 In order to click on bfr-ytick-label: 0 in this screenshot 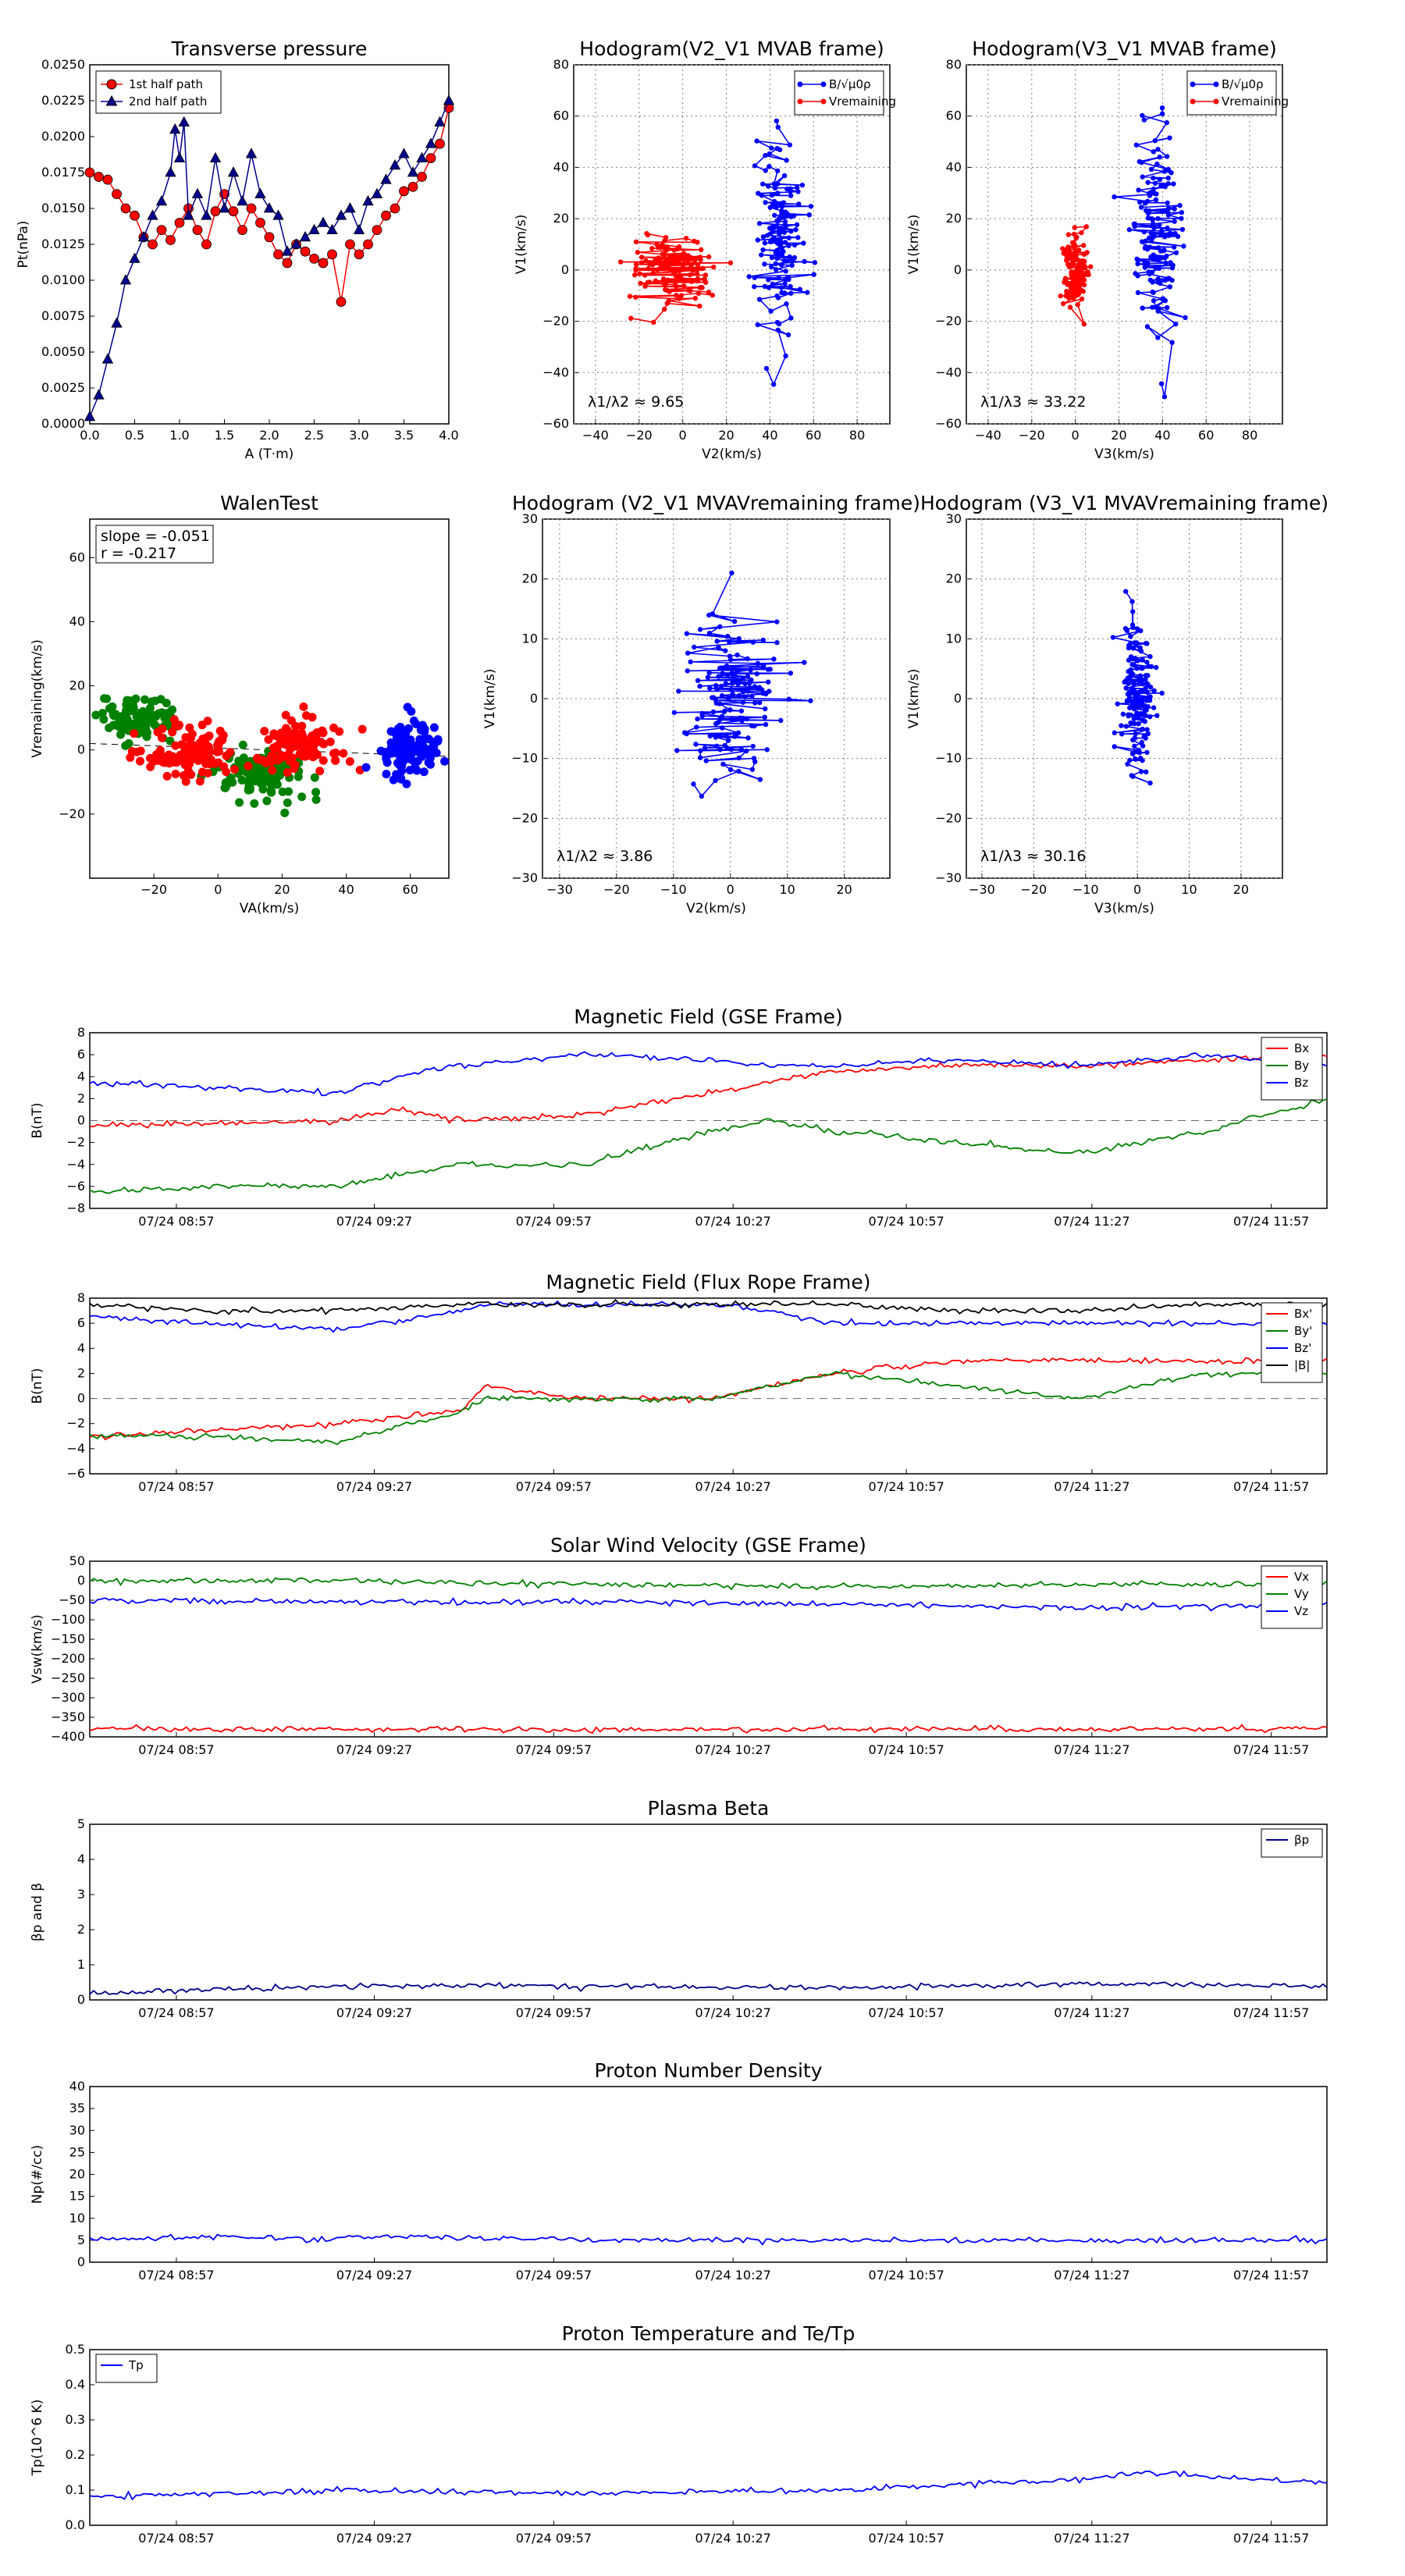, I will do `click(81, 1398)`.